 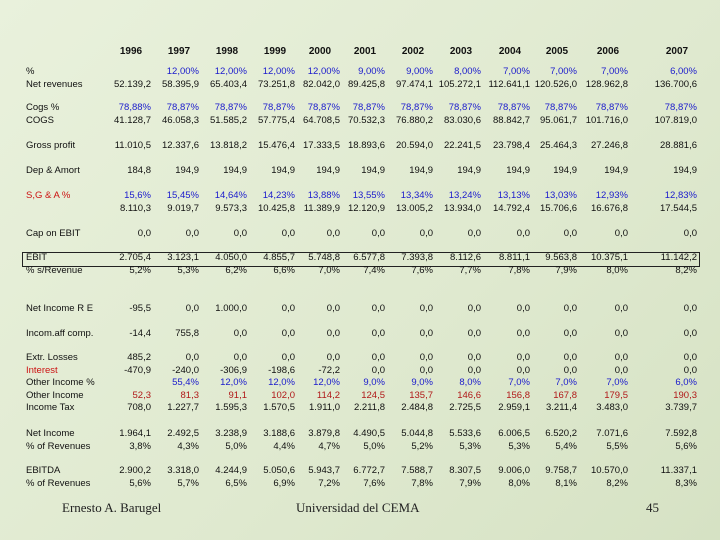 What do you see at coordinates (135, 208) in the screenshot?
I see `cell-value: 8.110,3` at bounding box center [135, 208].